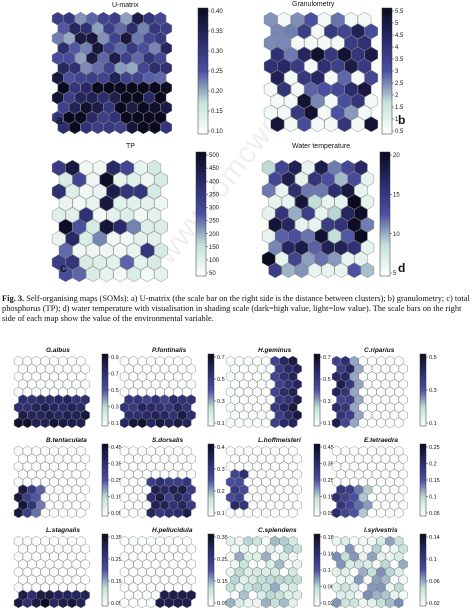 This screenshot has width=474, height=612. What do you see at coordinates (317, 480) in the screenshot?
I see `species-l-hoffmeisteri-colorbar` at bounding box center [317, 480].